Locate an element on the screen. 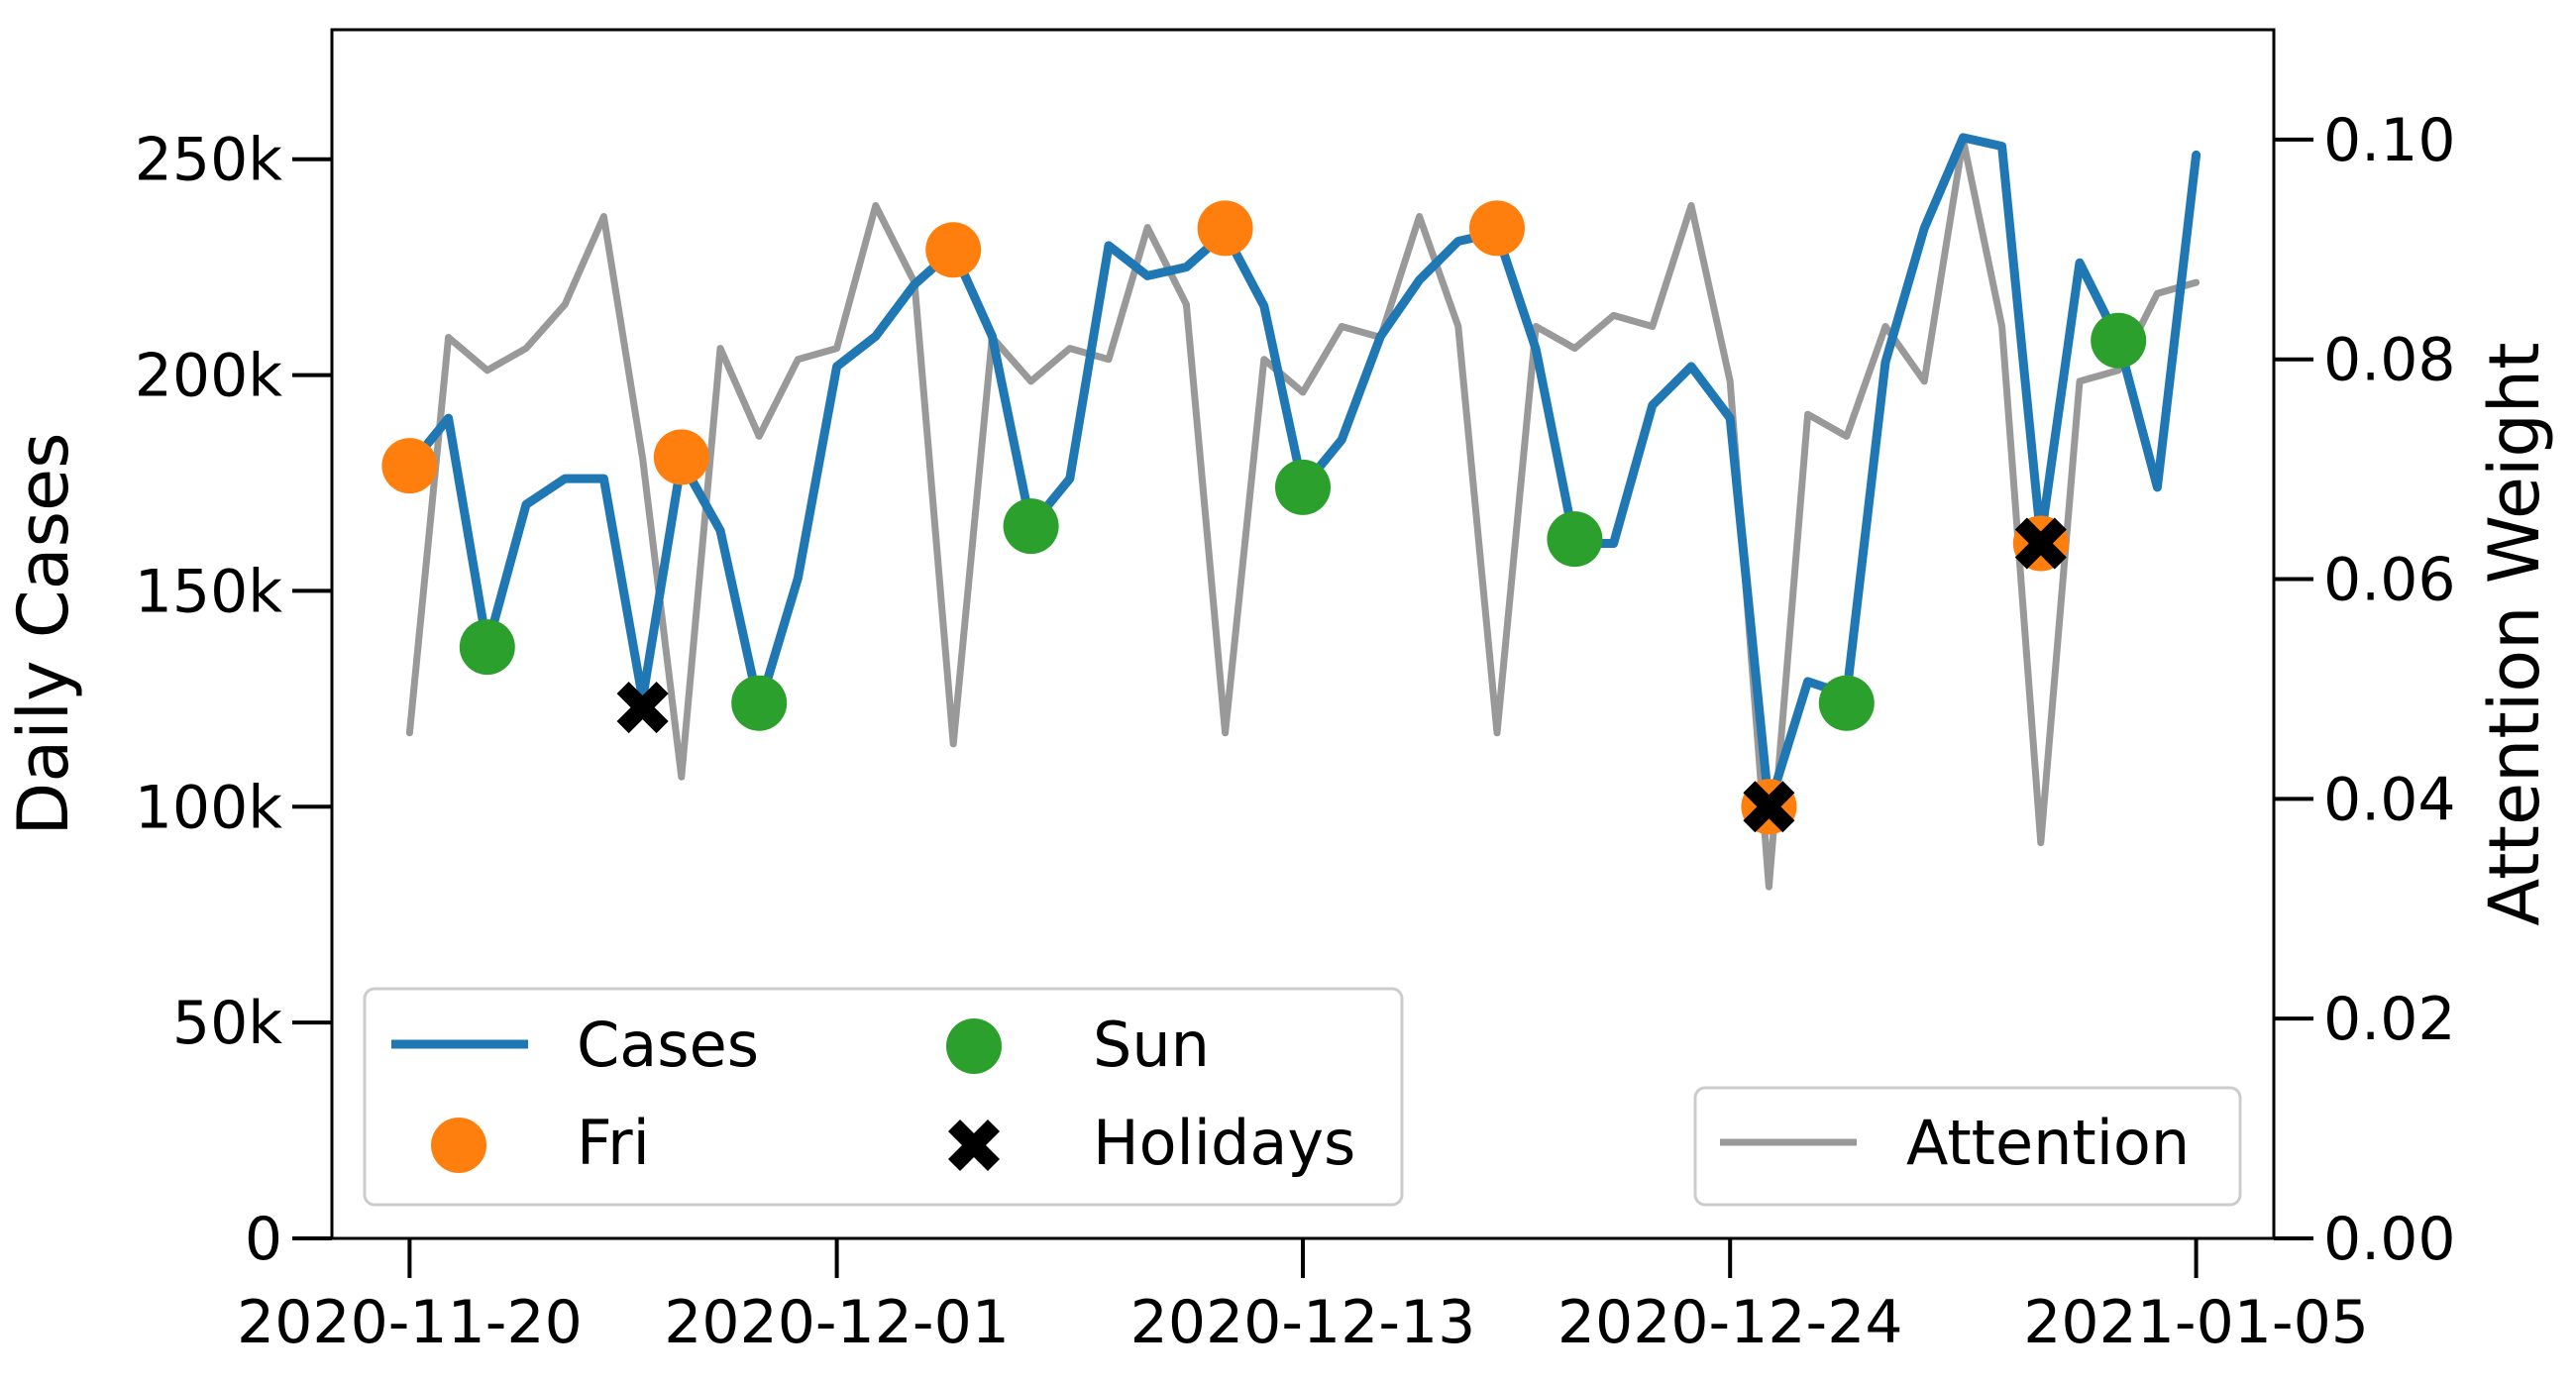 This screenshot has height=1387, width=2576. legend-sun-label: Sun is located at coordinates (1151, 1045).